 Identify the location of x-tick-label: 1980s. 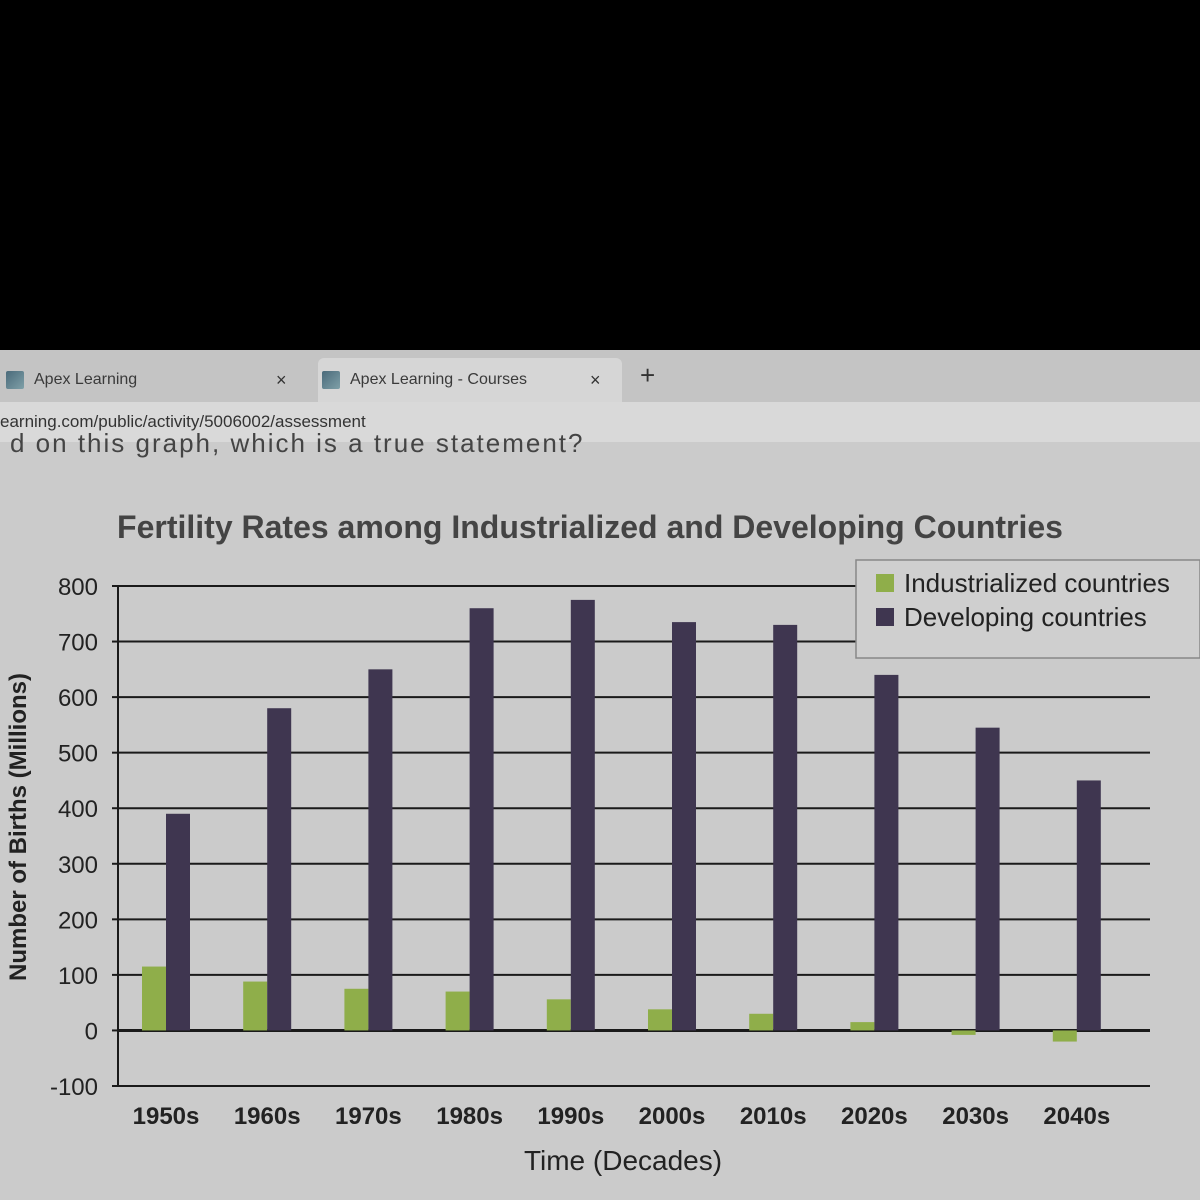
(469, 1116).